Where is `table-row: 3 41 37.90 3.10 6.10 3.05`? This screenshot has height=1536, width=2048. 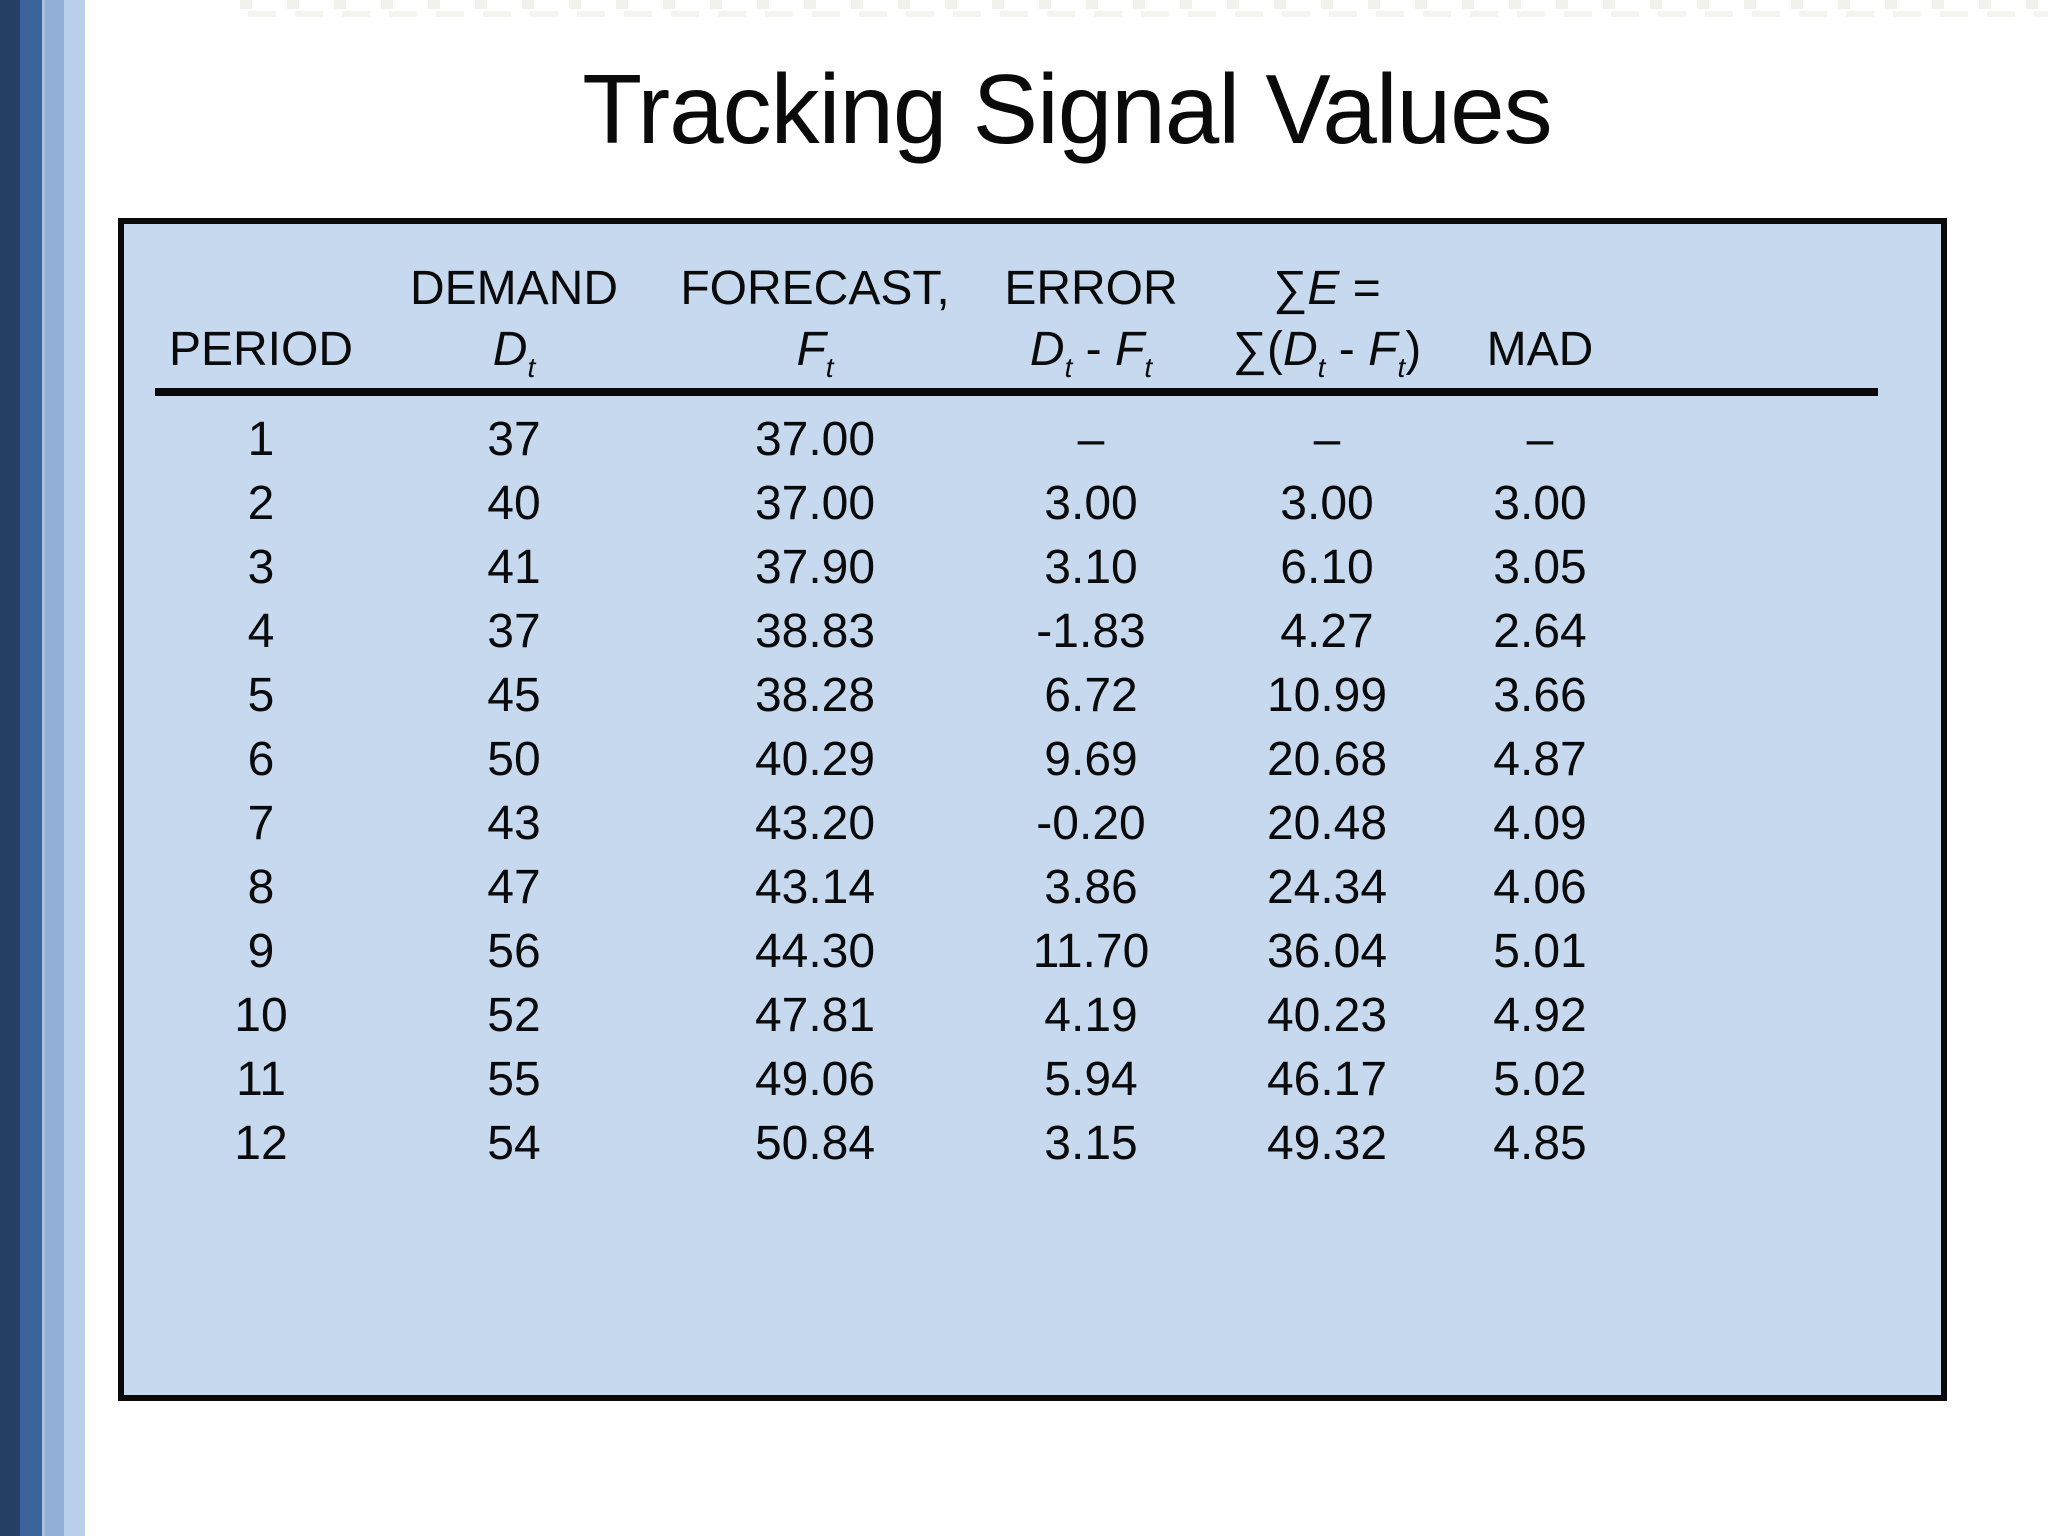
table-row: 3 41 37.90 3.10 6.10 3.05 is located at coordinates (1032, 568).